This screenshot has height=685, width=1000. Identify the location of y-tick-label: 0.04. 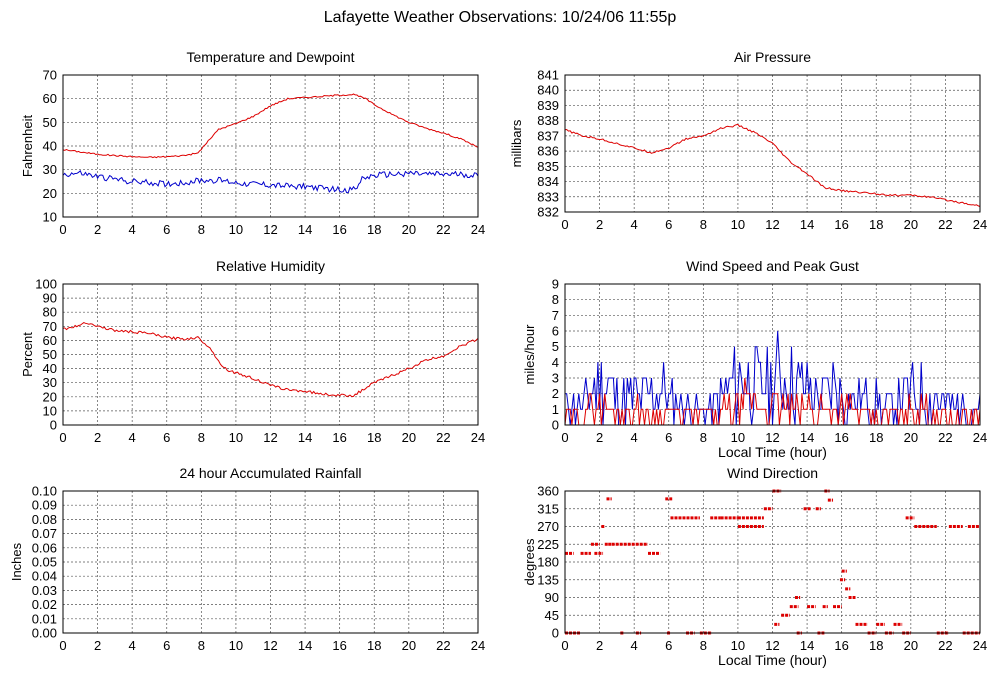
(44, 576).